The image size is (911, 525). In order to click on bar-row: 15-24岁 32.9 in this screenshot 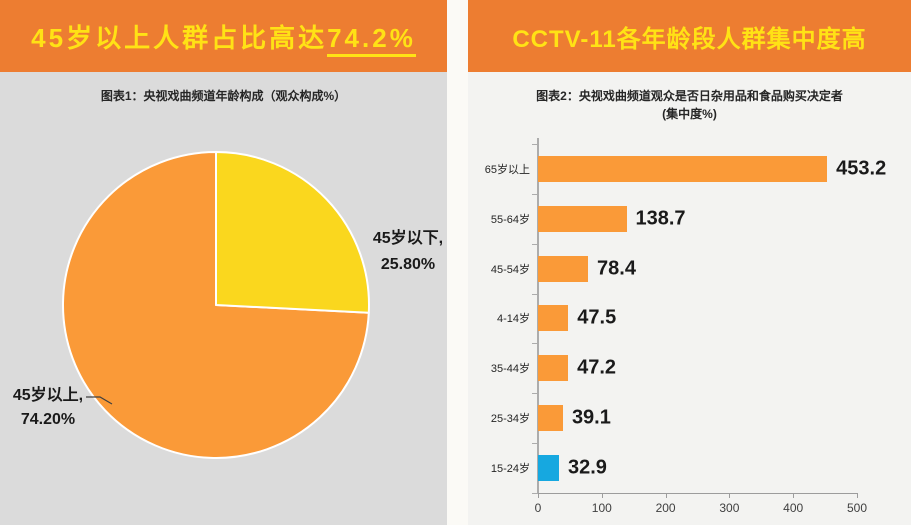, I will do `click(689, 468)`.